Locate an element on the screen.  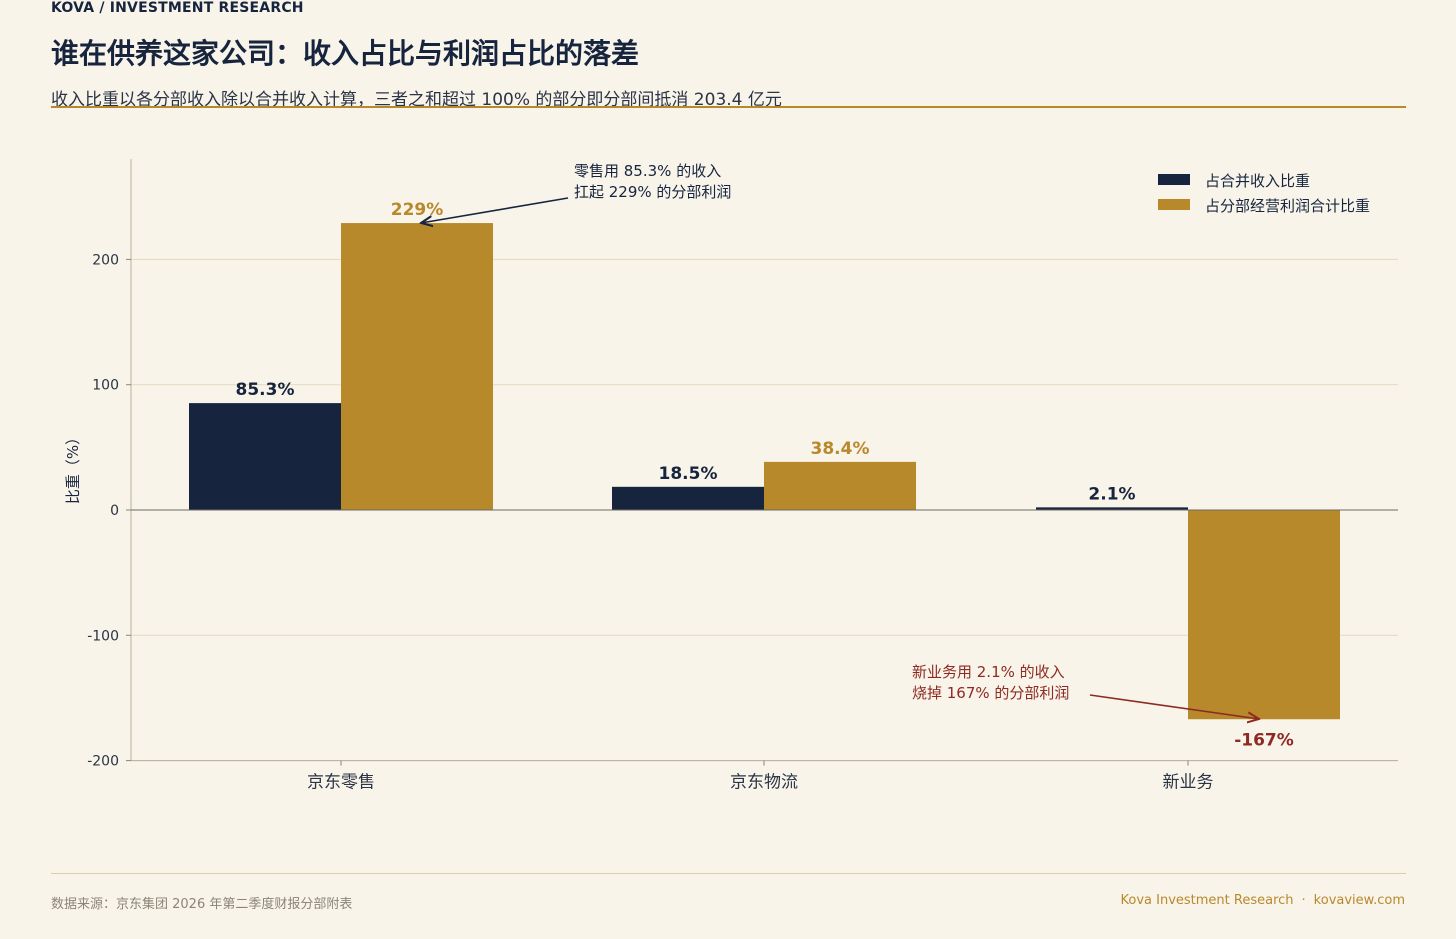
annotation-newbiz: 新业务用 2.1% 的收入 is located at coordinates (988, 672).